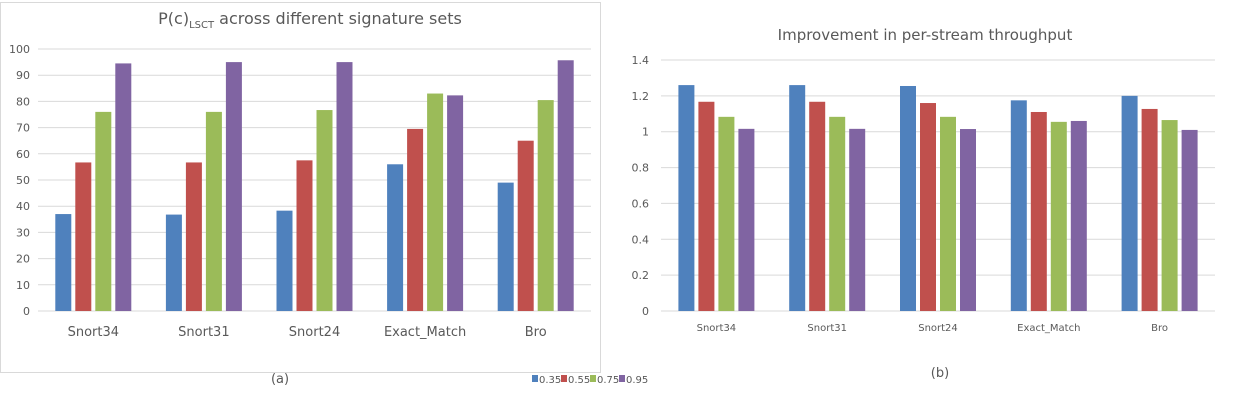 The height and width of the screenshot is (415, 1236). Describe the element at coordinates (641, 239) in the screenshot. I see `y-tick-label: 0.4` at that location.